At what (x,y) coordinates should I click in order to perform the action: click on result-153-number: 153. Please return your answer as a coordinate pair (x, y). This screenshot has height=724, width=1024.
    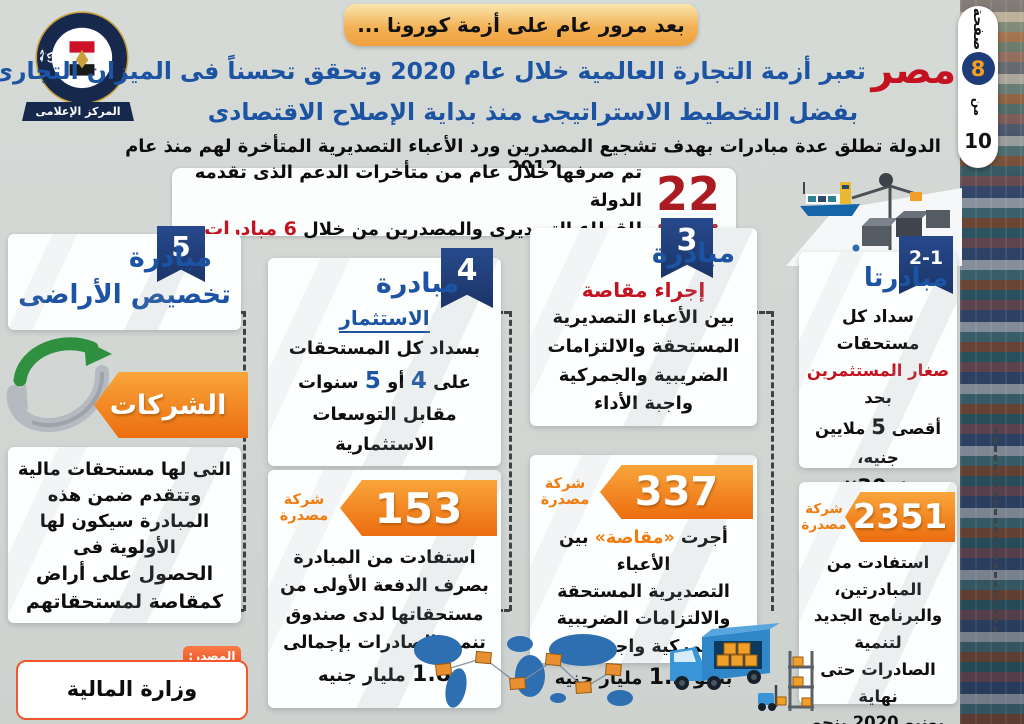
    Looking at the image, I should click on (418, 508).